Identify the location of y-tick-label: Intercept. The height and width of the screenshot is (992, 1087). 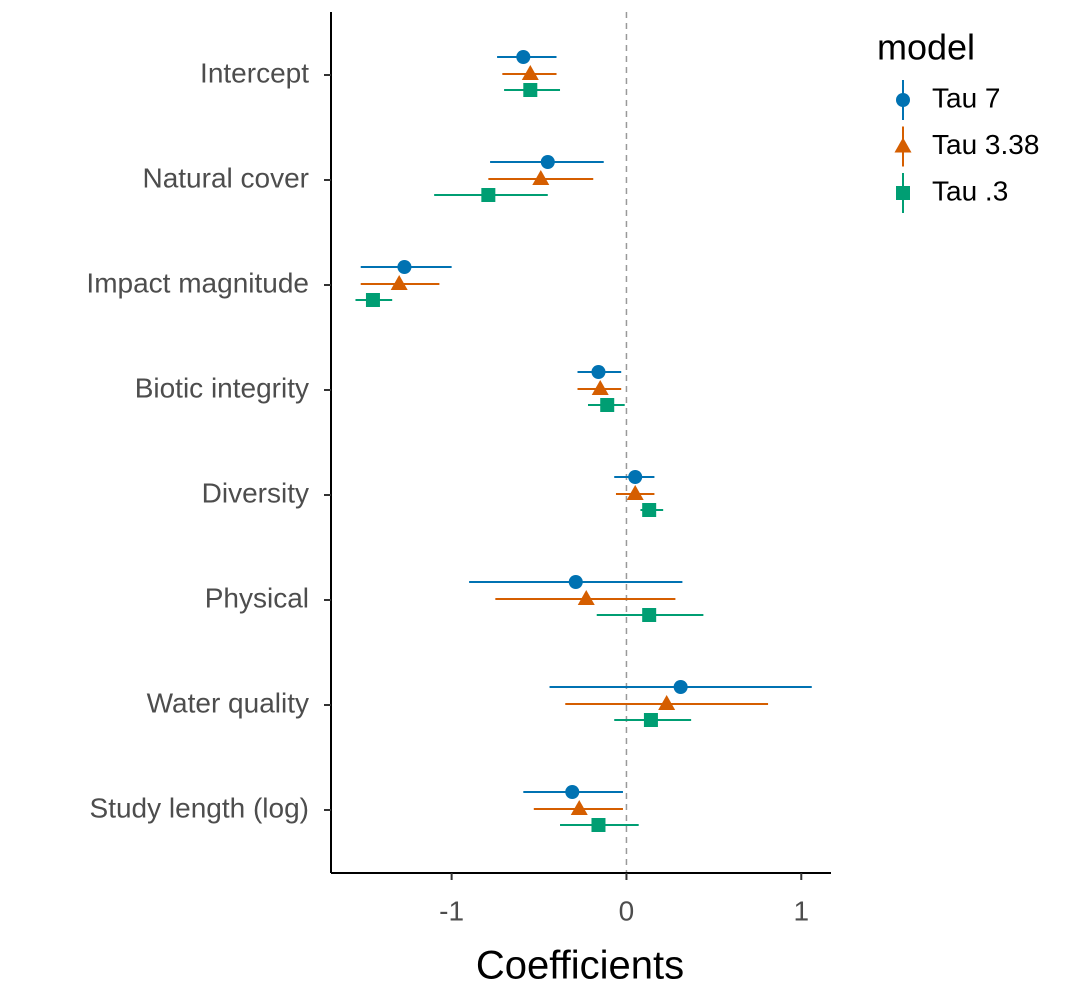
(254, 72).